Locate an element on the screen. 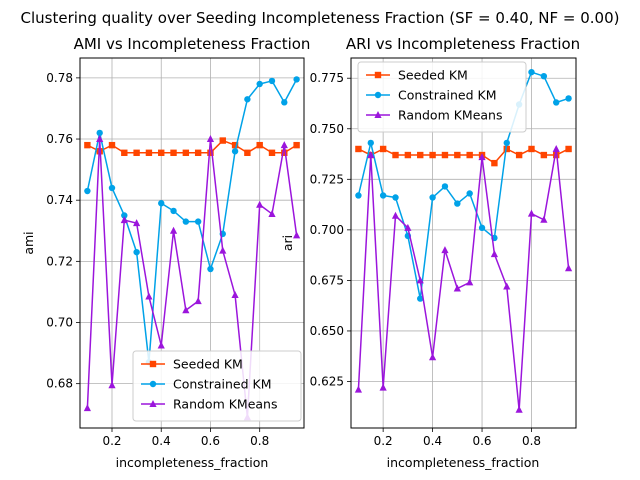 Image resolution: width=640 pixels, height=480 pixels. ami-x-tick-label: 0.2 is located at coordinates (111, 441).